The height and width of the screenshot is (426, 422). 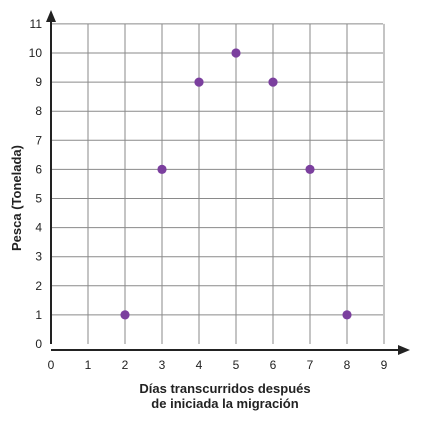 What do you see at coordinates (36, 184) in the screenshot?
I see `y-tick-labels: 0 1 2 3 4 5 6 7 8 9 10 11` at bounding box center [36, 184].